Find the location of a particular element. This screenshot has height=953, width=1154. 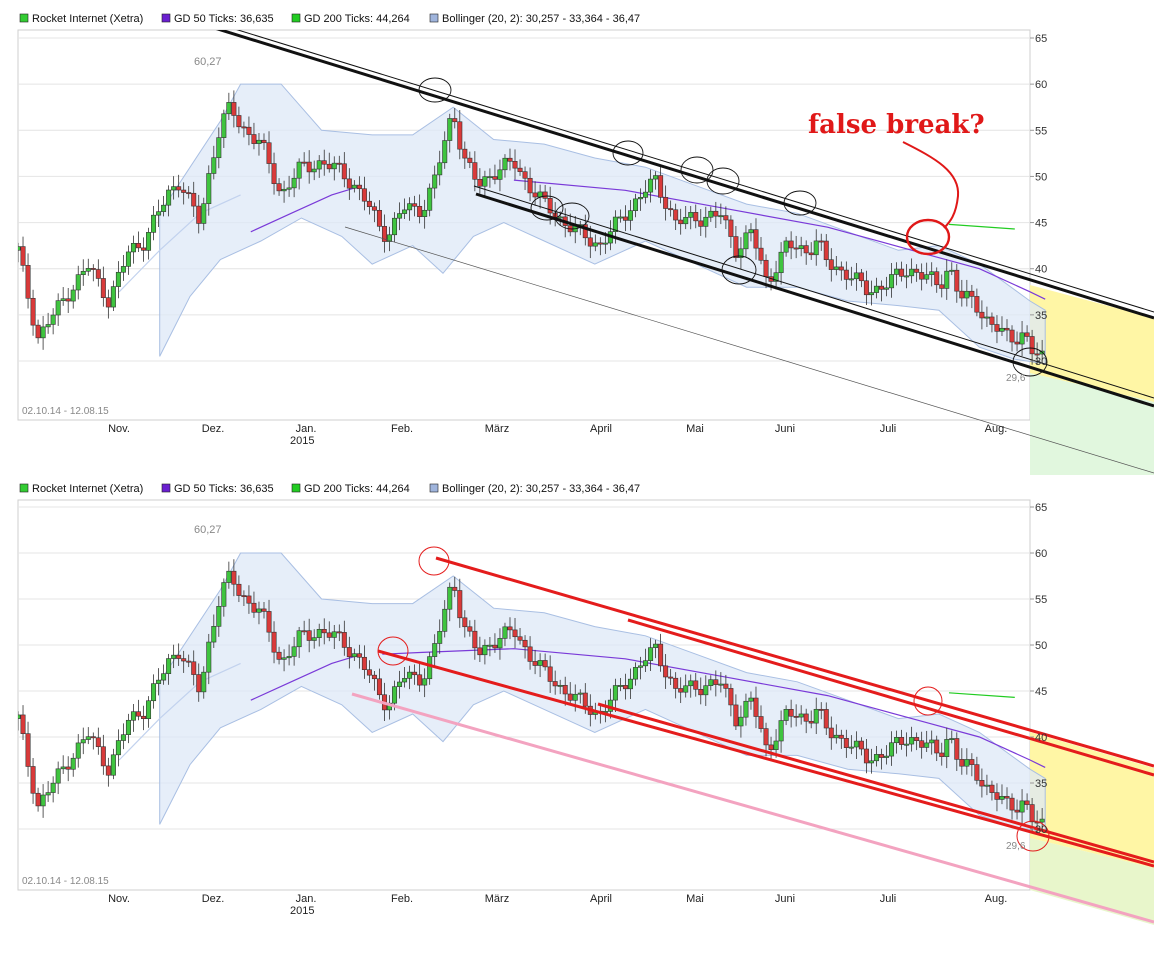

y-tick-label: 30 is located at coordinates (1041, 830).